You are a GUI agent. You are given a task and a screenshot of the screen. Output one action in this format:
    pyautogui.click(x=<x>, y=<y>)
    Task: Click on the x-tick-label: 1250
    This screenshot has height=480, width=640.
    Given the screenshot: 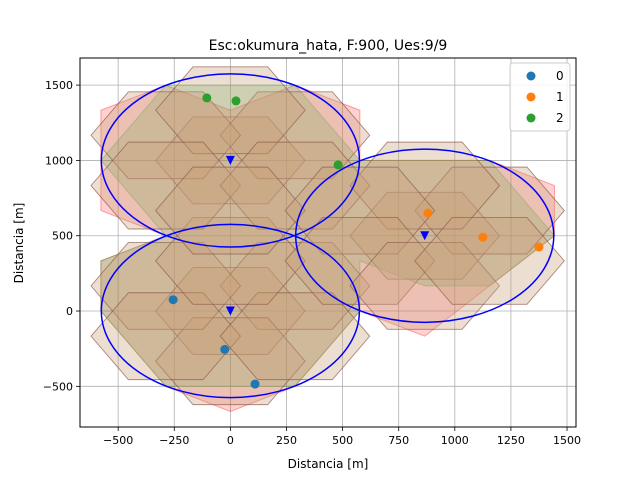 What is the action you would take?
    pyautogui.click(x=511, y=440)
    